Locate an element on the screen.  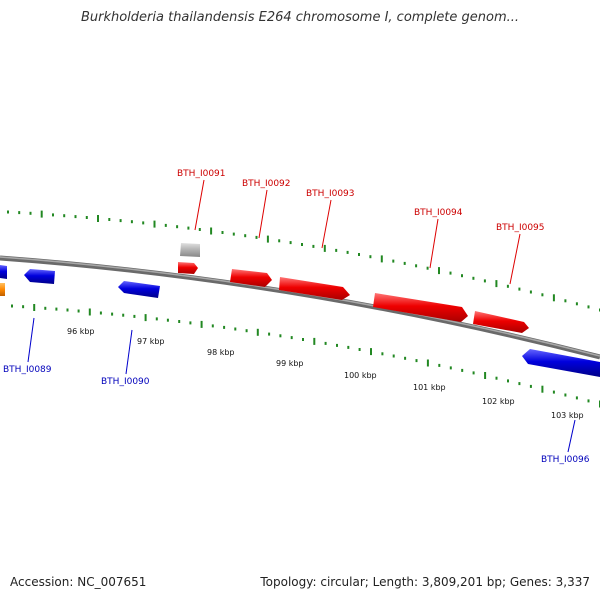
kbp-label-97: 97 kbp is located at coordinates (151, 341).